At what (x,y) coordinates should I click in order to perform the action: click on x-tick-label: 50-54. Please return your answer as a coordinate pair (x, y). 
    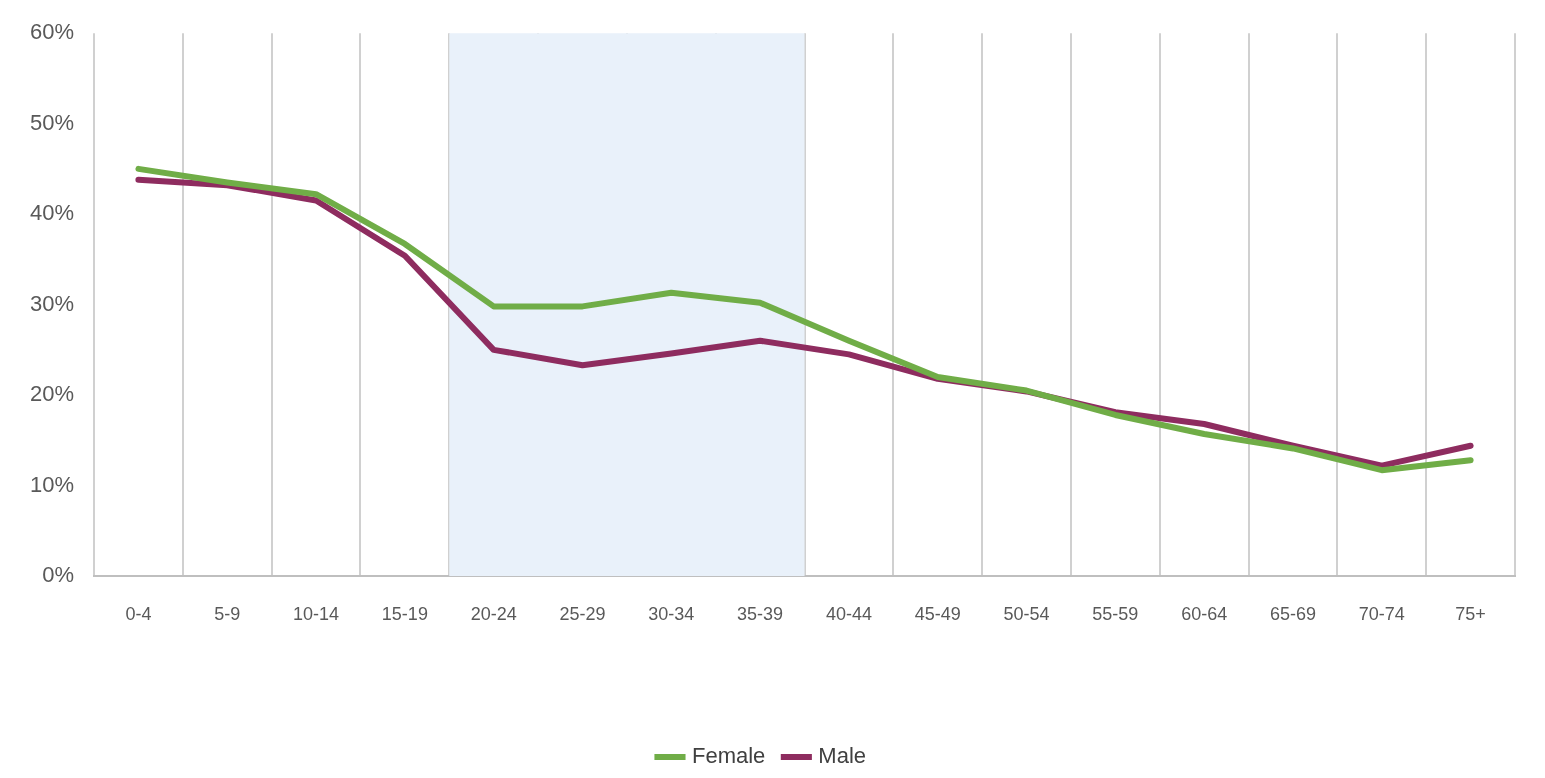
    Looking at the image, I should click on (1026, 613).